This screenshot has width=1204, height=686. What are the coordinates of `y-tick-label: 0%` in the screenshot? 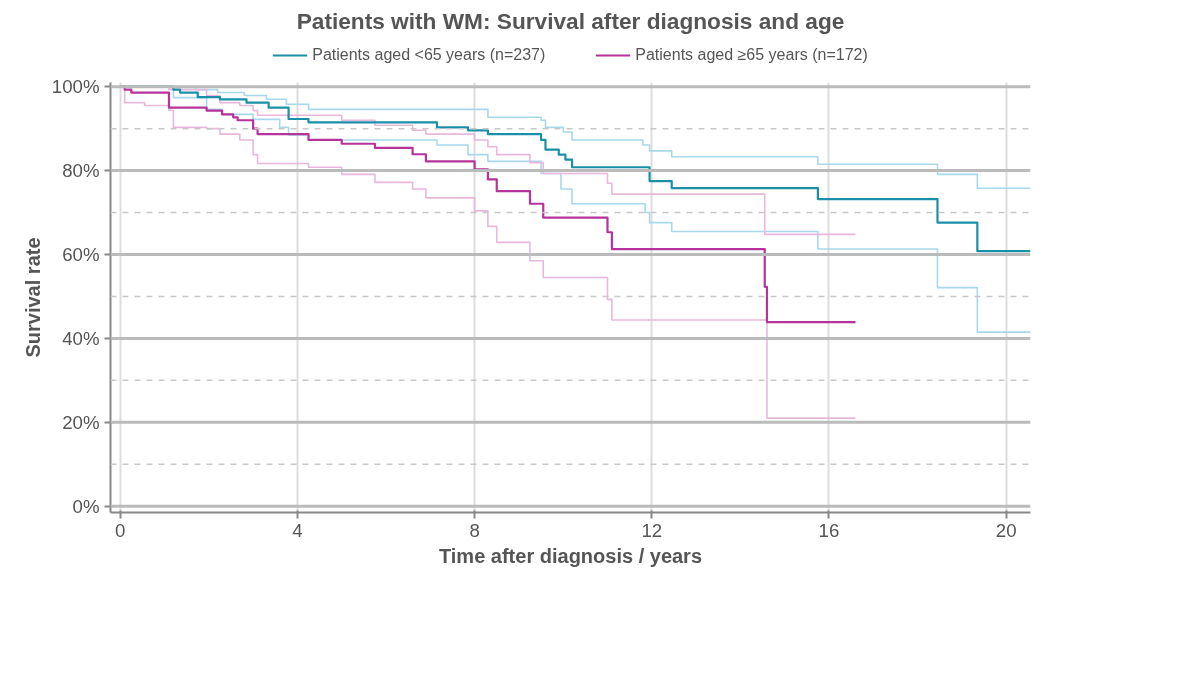 It's located at (86, 506).